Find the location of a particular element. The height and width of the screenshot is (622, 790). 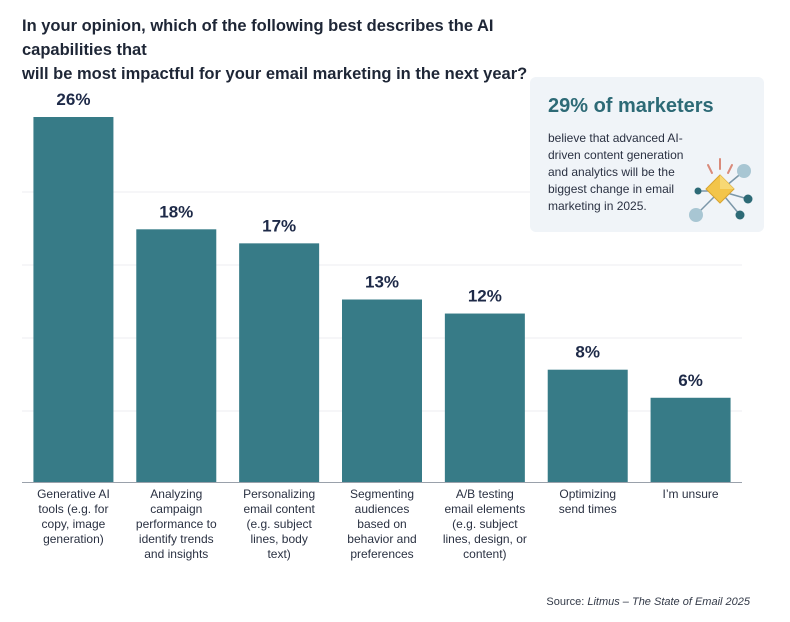

x-tick-label-6: I’m unsure is located at coordinates (691, 494).